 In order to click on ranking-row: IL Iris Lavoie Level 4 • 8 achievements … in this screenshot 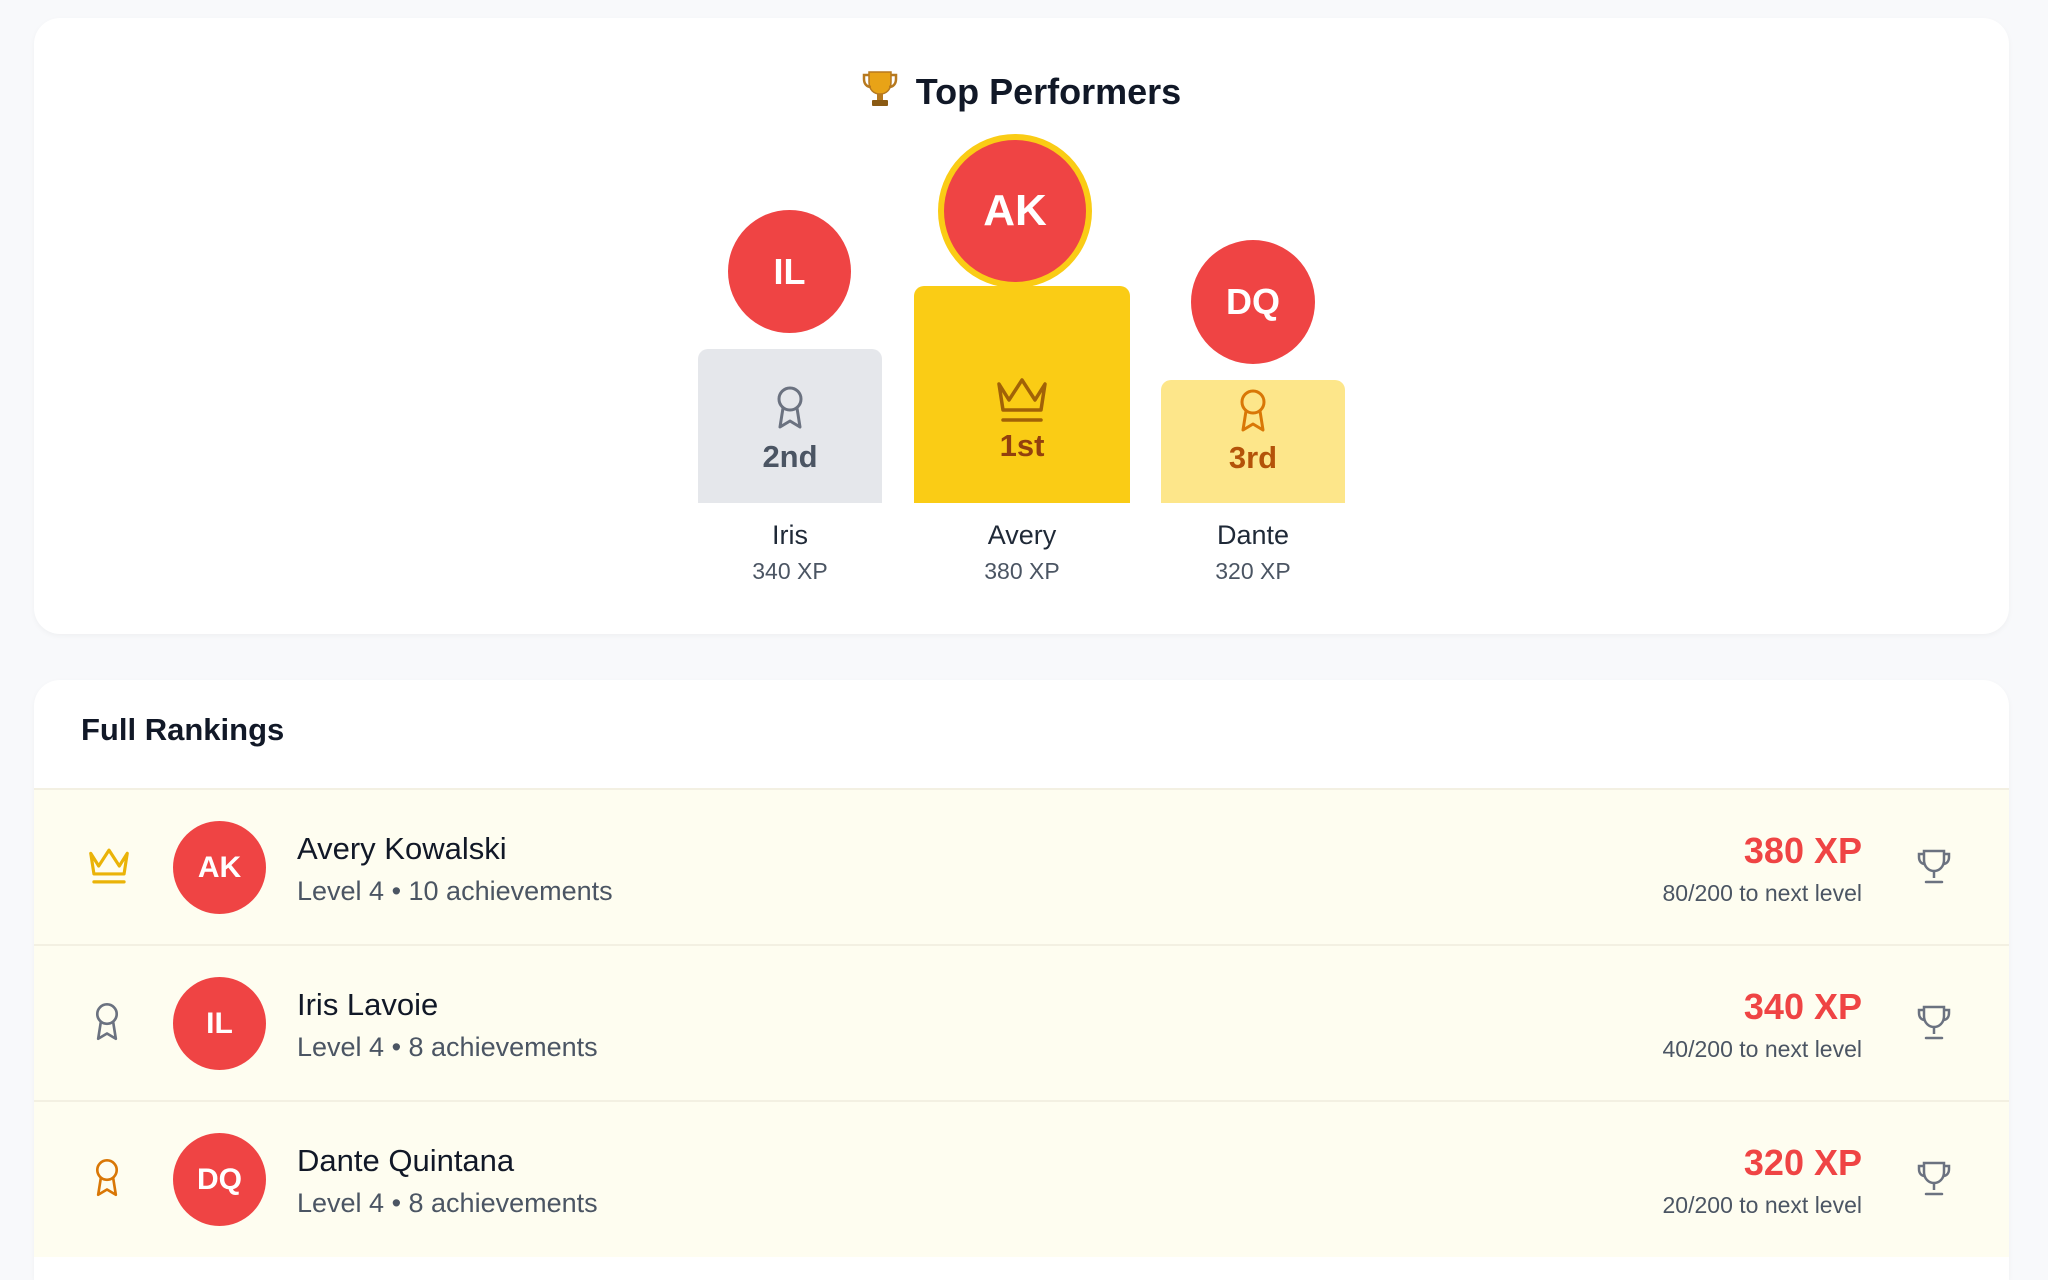, I will do `click(1021, 1022)`.